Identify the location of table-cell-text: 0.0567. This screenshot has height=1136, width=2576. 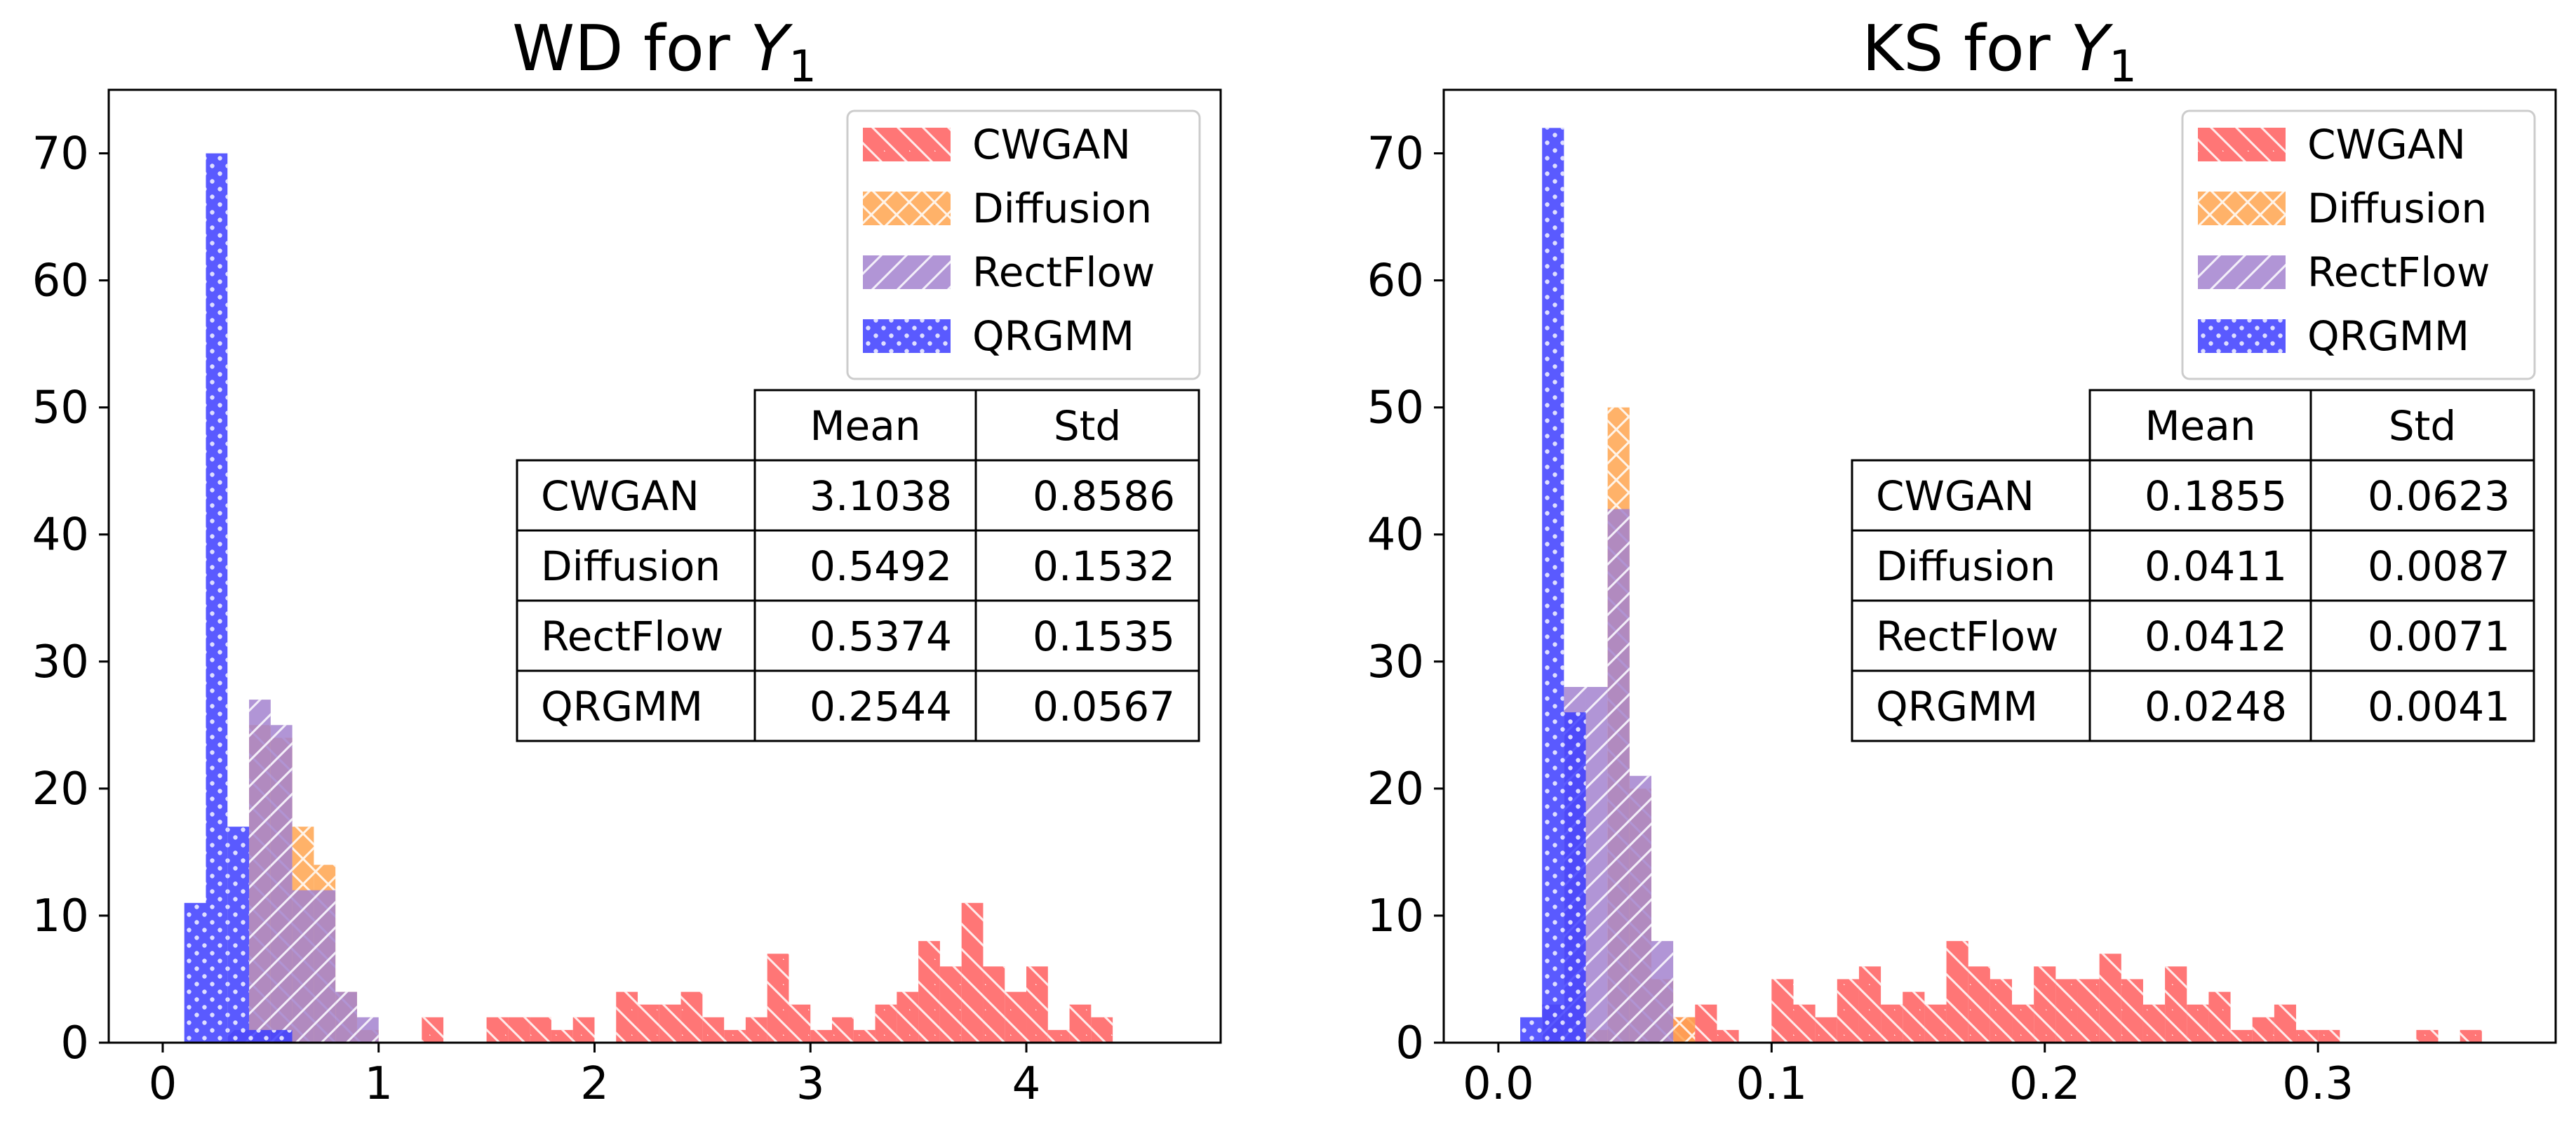
(1104, 706).